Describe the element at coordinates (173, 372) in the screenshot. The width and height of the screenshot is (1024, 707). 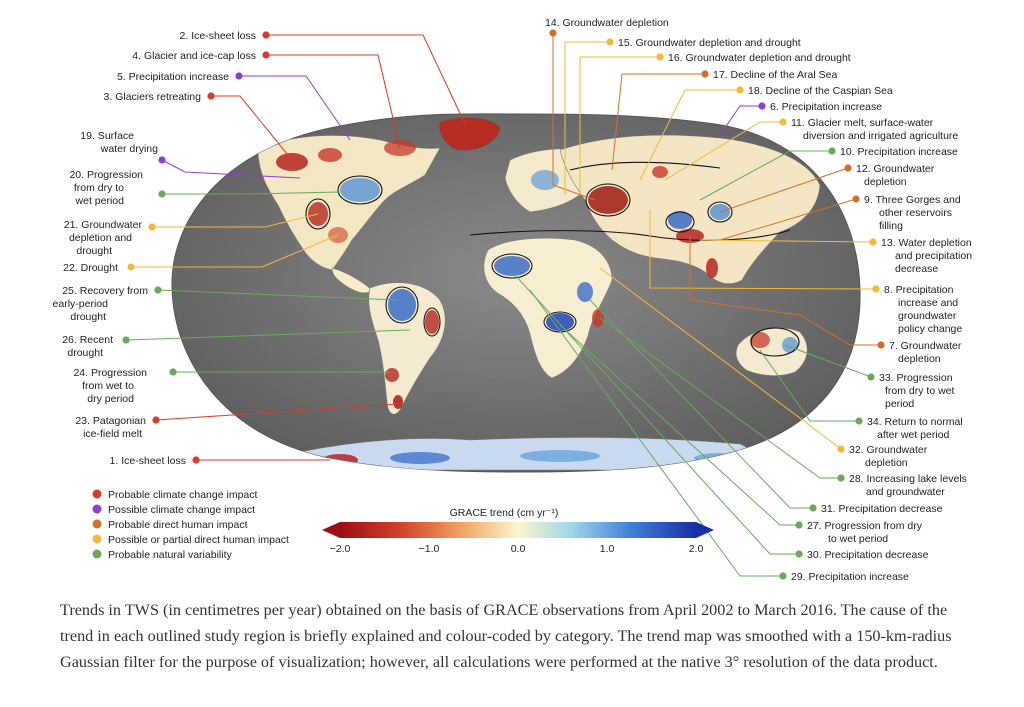
I see `dot-c24` at that location.